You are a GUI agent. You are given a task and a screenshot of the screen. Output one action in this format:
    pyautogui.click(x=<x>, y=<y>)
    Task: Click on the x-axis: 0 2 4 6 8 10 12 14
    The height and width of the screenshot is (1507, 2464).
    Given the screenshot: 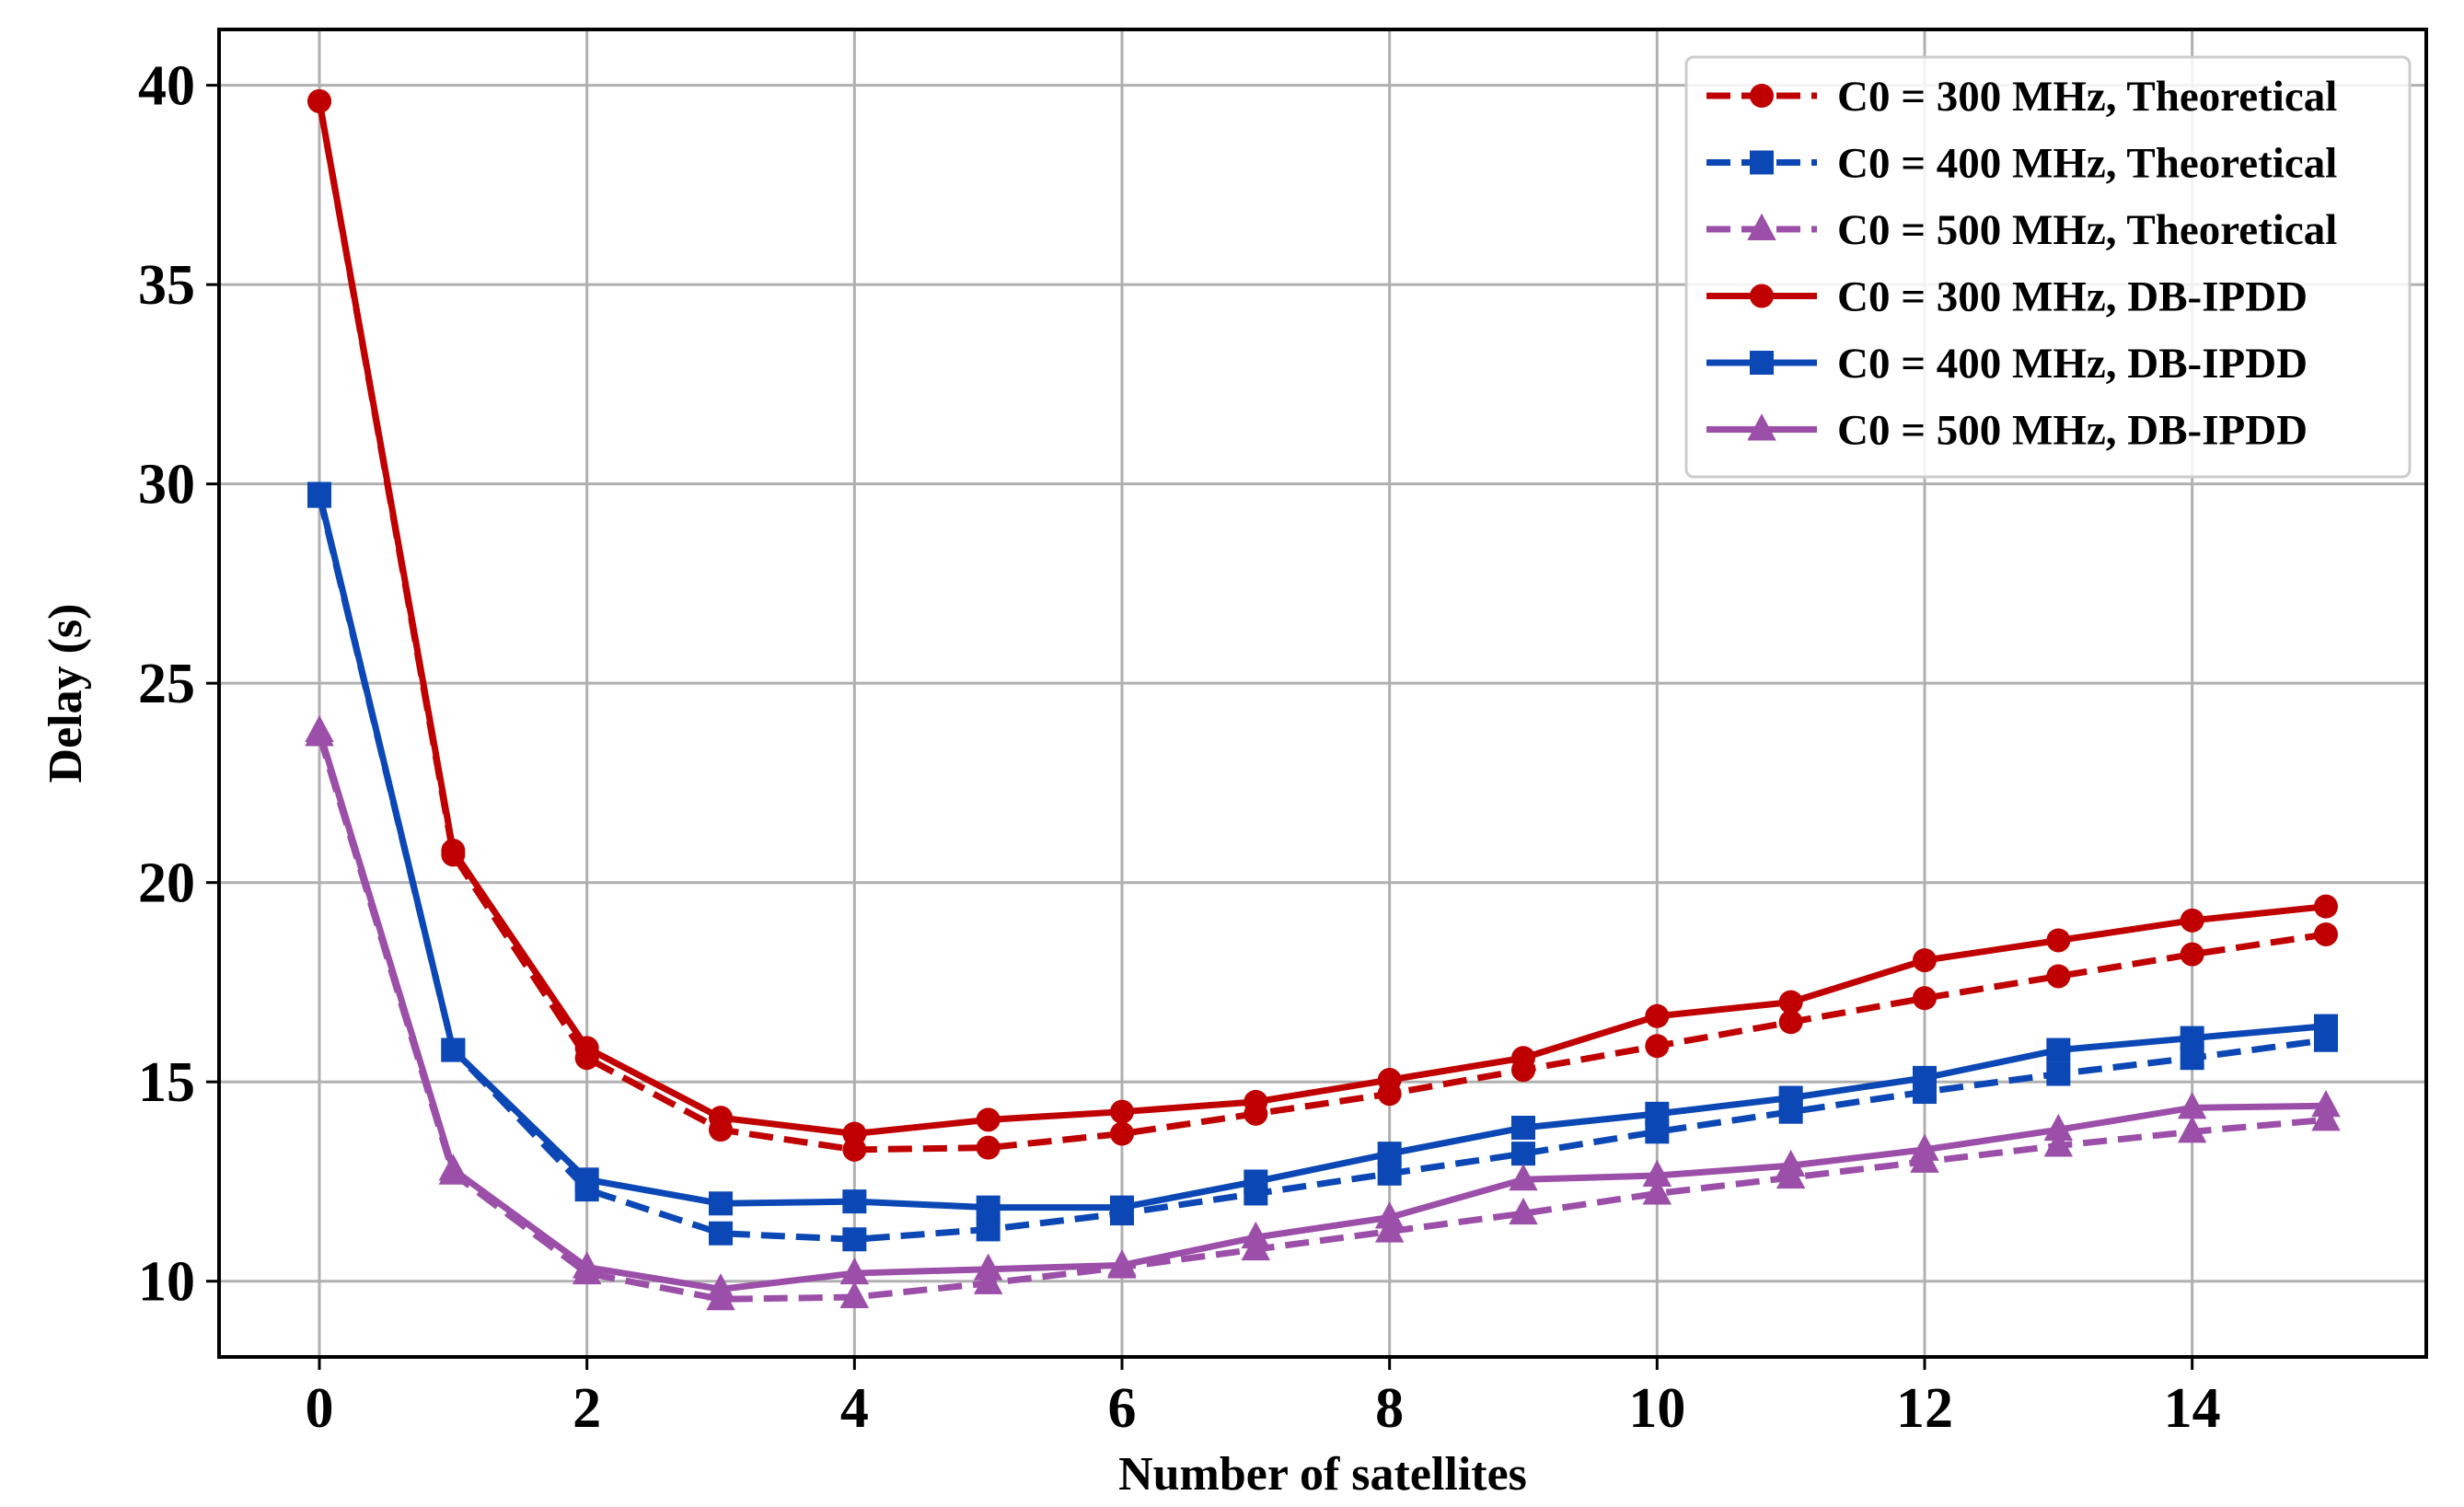 What is the action you would take?
    pyautogui.click(x=1264, y=1398)
    